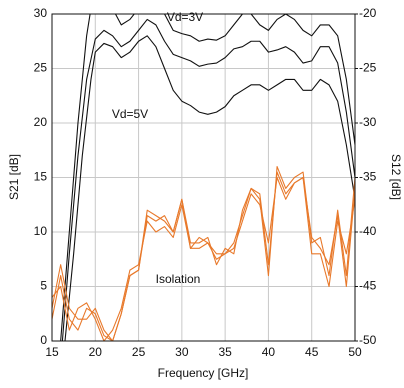 The height and width of the screenshot is (388, 404). I want to click on annotation: Isolation, so click(178, 279).